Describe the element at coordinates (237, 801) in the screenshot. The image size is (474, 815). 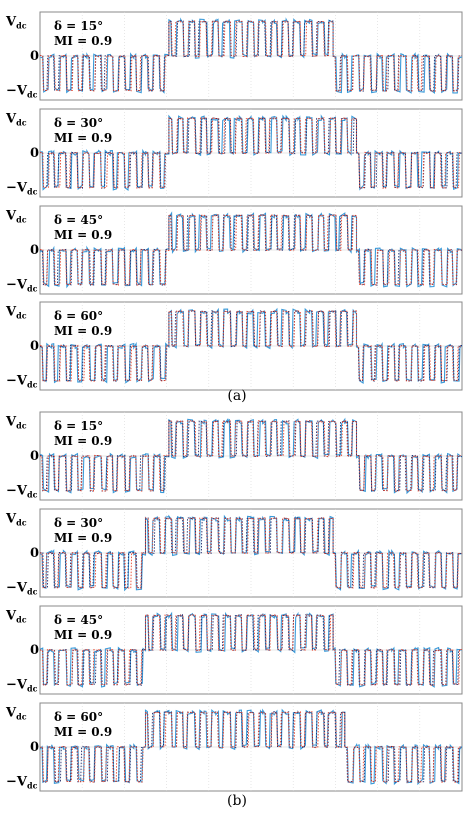
I see `caption-b: (b)` at that location.